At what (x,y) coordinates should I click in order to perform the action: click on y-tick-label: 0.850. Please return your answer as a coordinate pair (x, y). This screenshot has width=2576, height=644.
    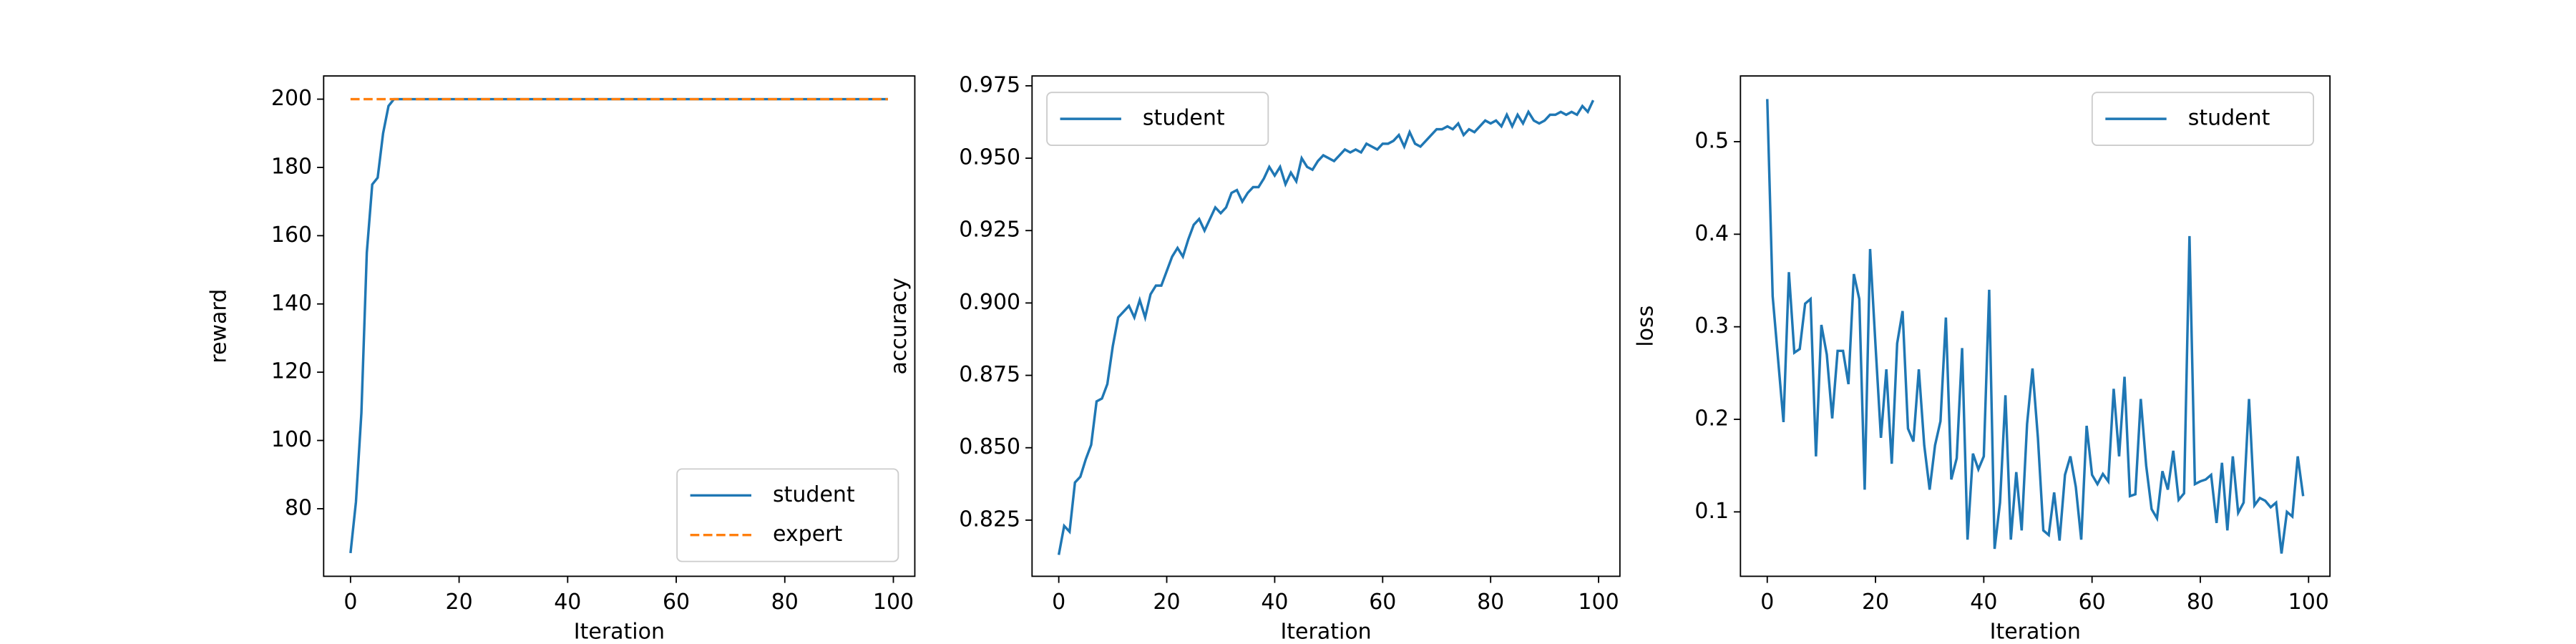
    Looking at the image, I should click on (989, 446).